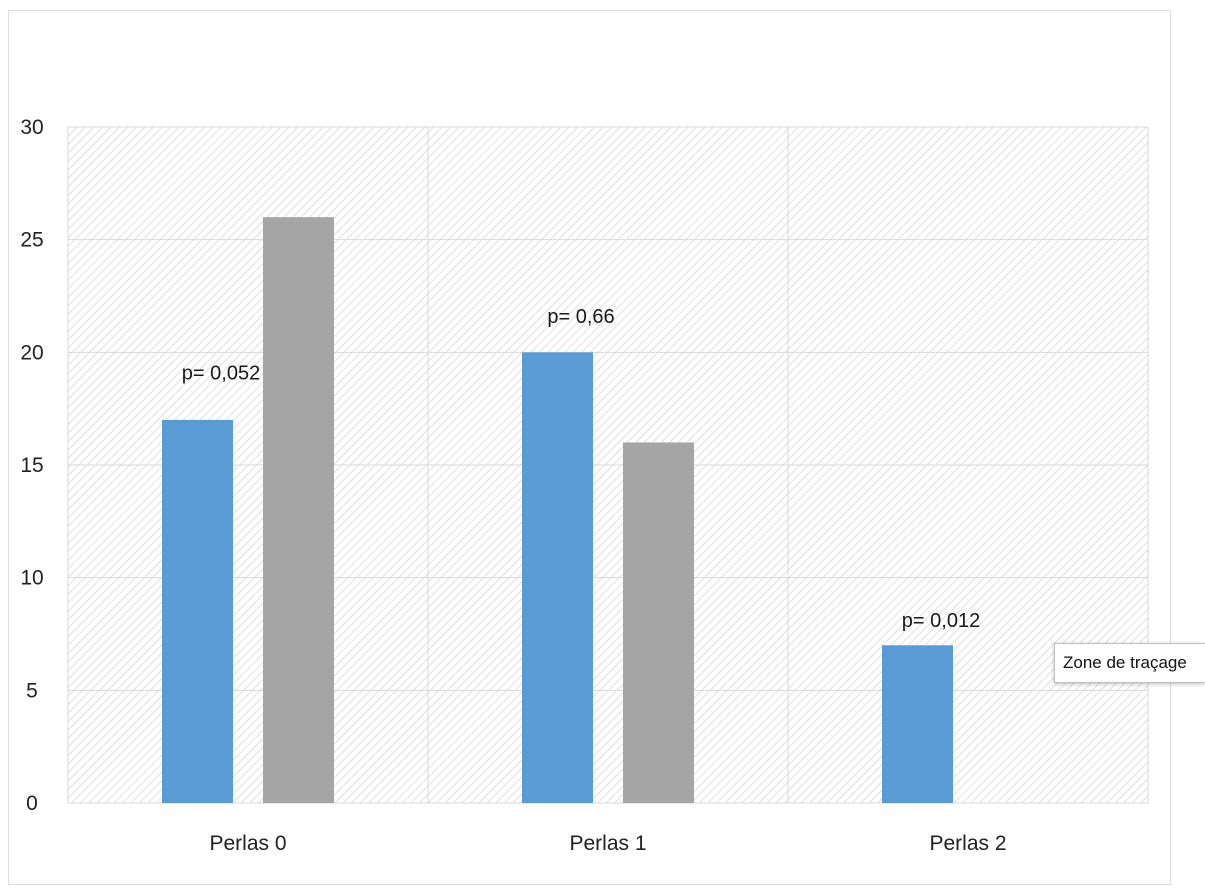 The image size is (1205, 891). I want to click on y-tick-label: 15, so click(31, 465).